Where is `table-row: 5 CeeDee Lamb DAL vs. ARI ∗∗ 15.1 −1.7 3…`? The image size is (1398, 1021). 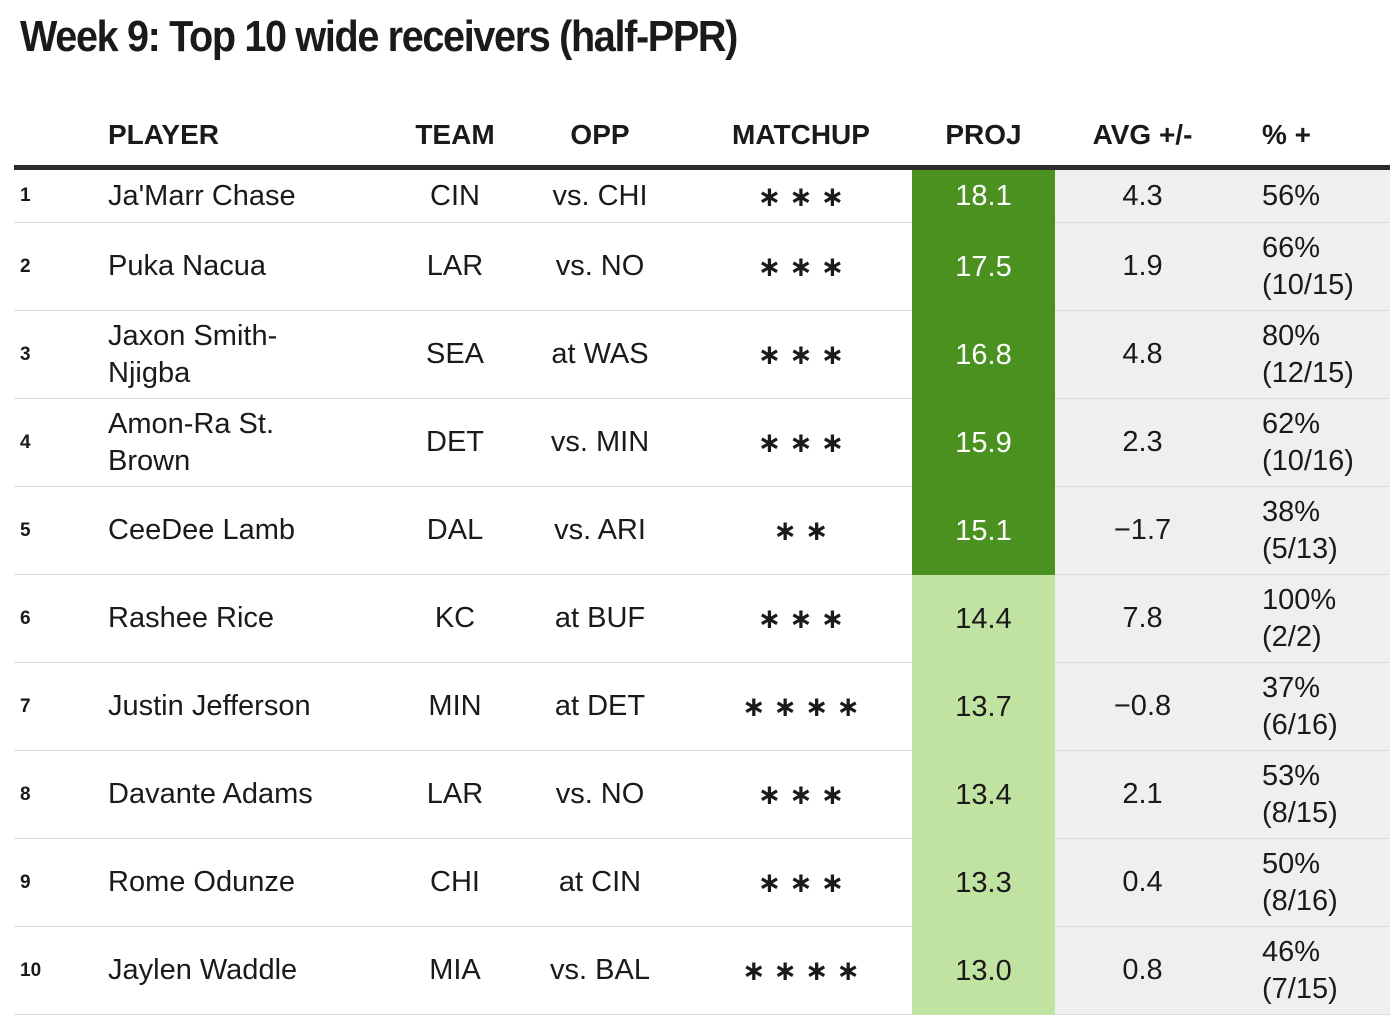
table-row: 5 CeeDee Lamb DAL vs. ARI ∗∗ 15.1 −1.7 3… is located at coordinates (702, 531).